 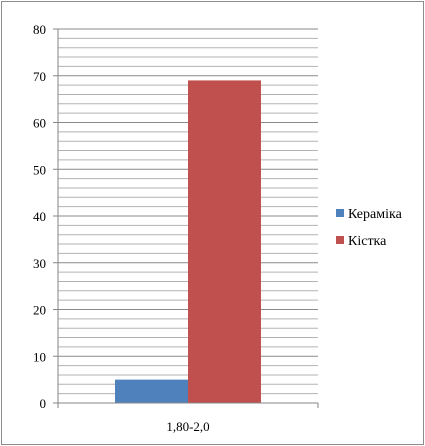 What do you see at coordinates (367, 241) in the screenshot?
I see `legend-label: Кістка` at bounding box center [367, 241].